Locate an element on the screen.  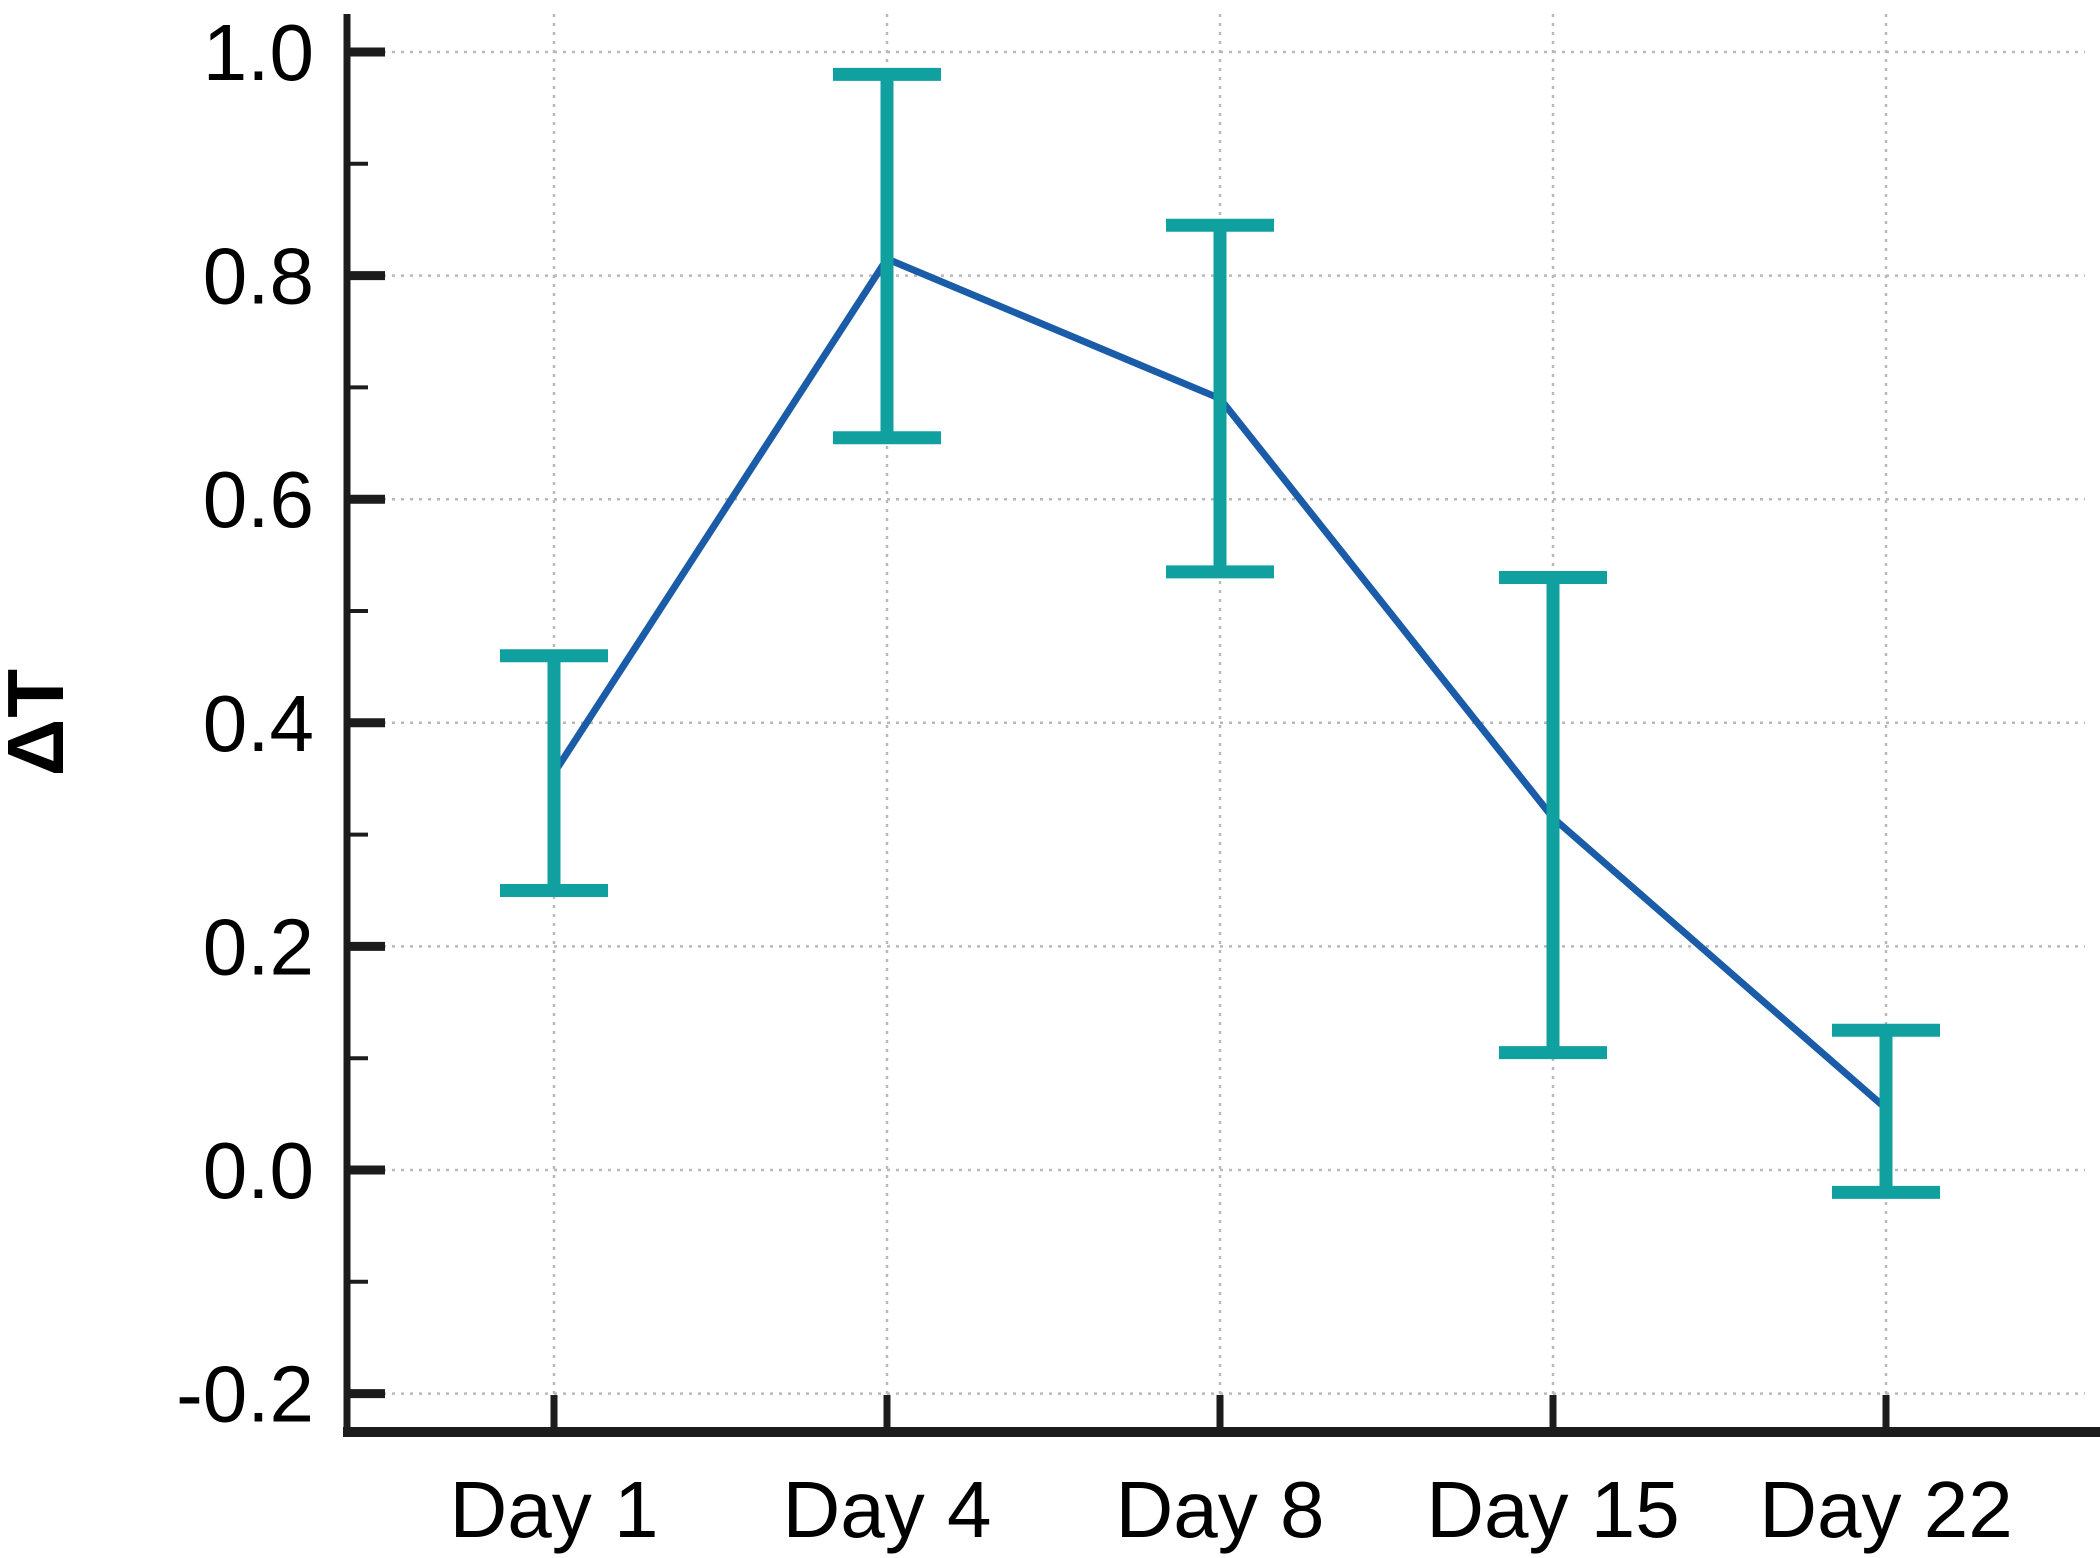
y-tick-label: 0.0 is located at coordinates (258, 1170).